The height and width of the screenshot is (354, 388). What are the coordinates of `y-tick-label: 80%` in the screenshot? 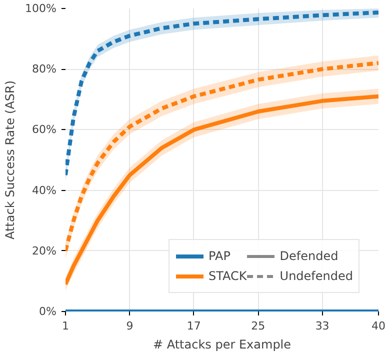 It's located at (44, 69).